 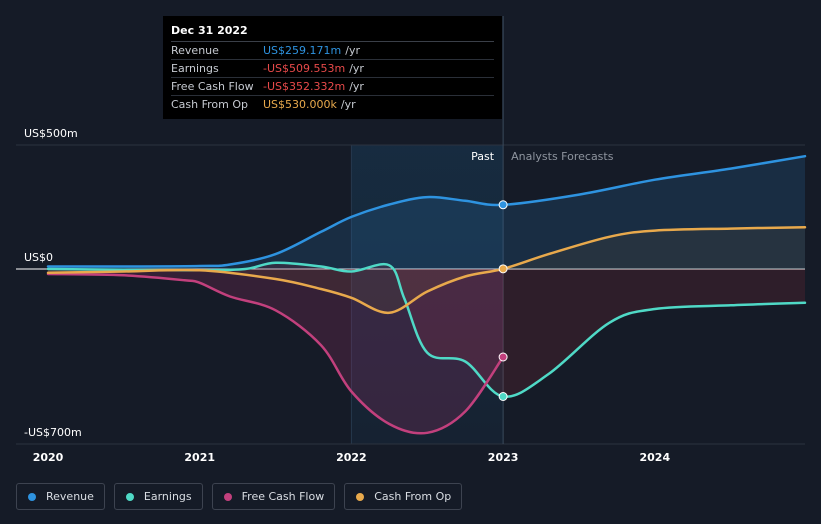 I want to click on x-tick-label: 2020, so click(x=48, y=457).